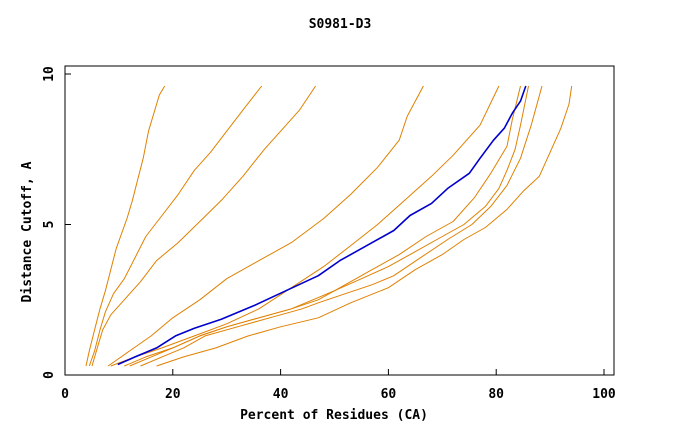  Describe the element at coordinates (340, 24) in the screenshot. I see `chart-title: S0981-D3` at that location.